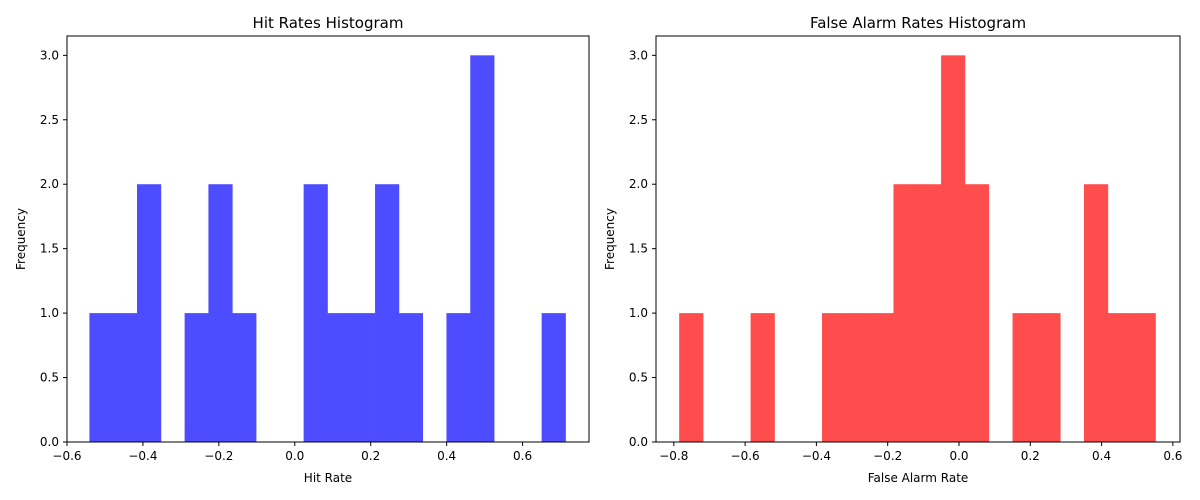  What do you see at coordinates (328, 478) in the screenshot?
I see `x-axis-label: Hit Rate` at bounding box center [328, 478].